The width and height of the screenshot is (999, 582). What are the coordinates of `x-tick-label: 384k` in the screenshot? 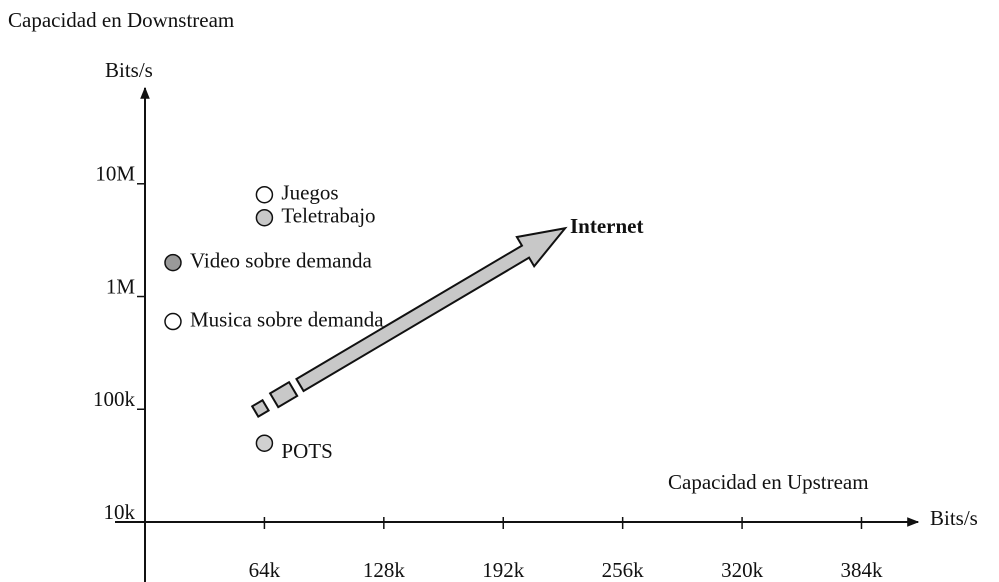 It's located at (861, 570).